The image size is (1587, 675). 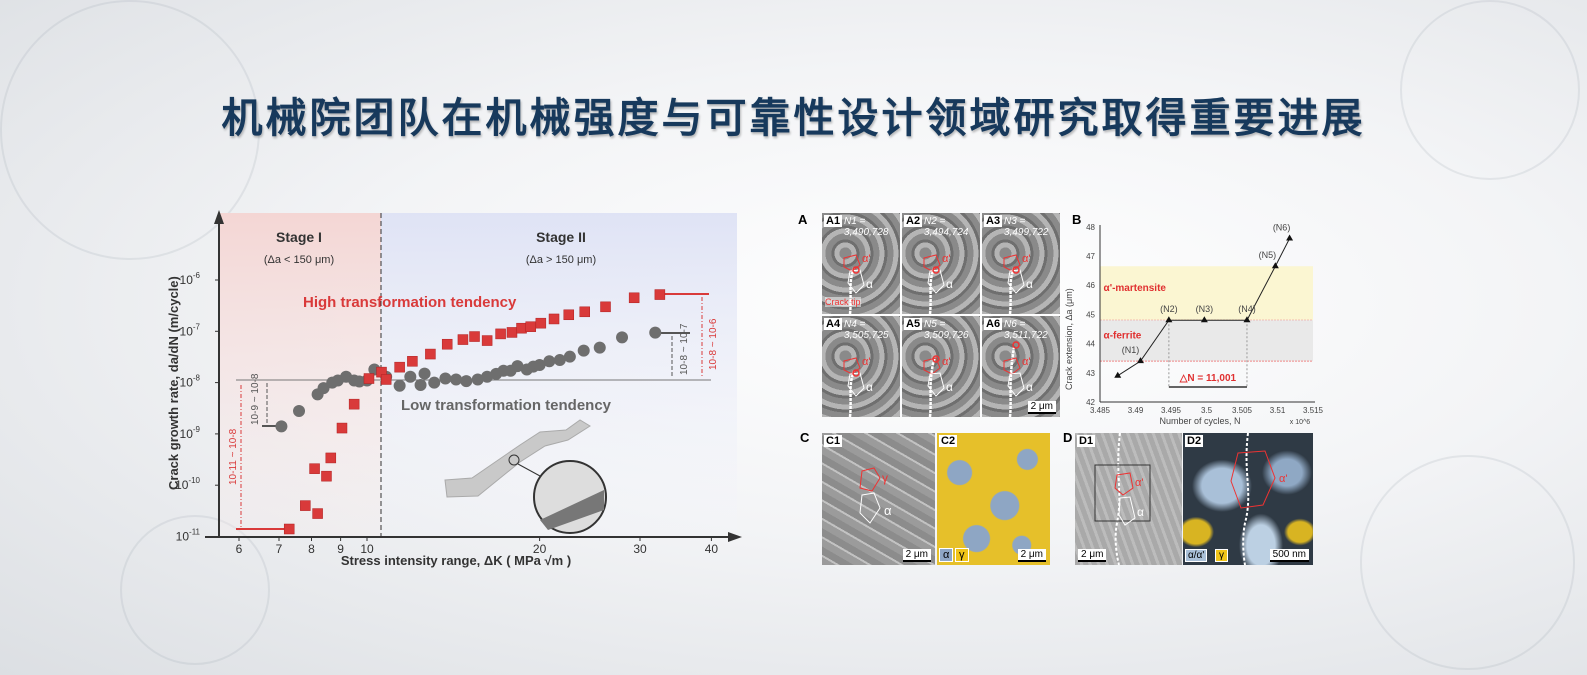 What do you see at coordinates (1206, 341) in the screenshot?
I see `phase-band` at bounding box center [1206, 341].